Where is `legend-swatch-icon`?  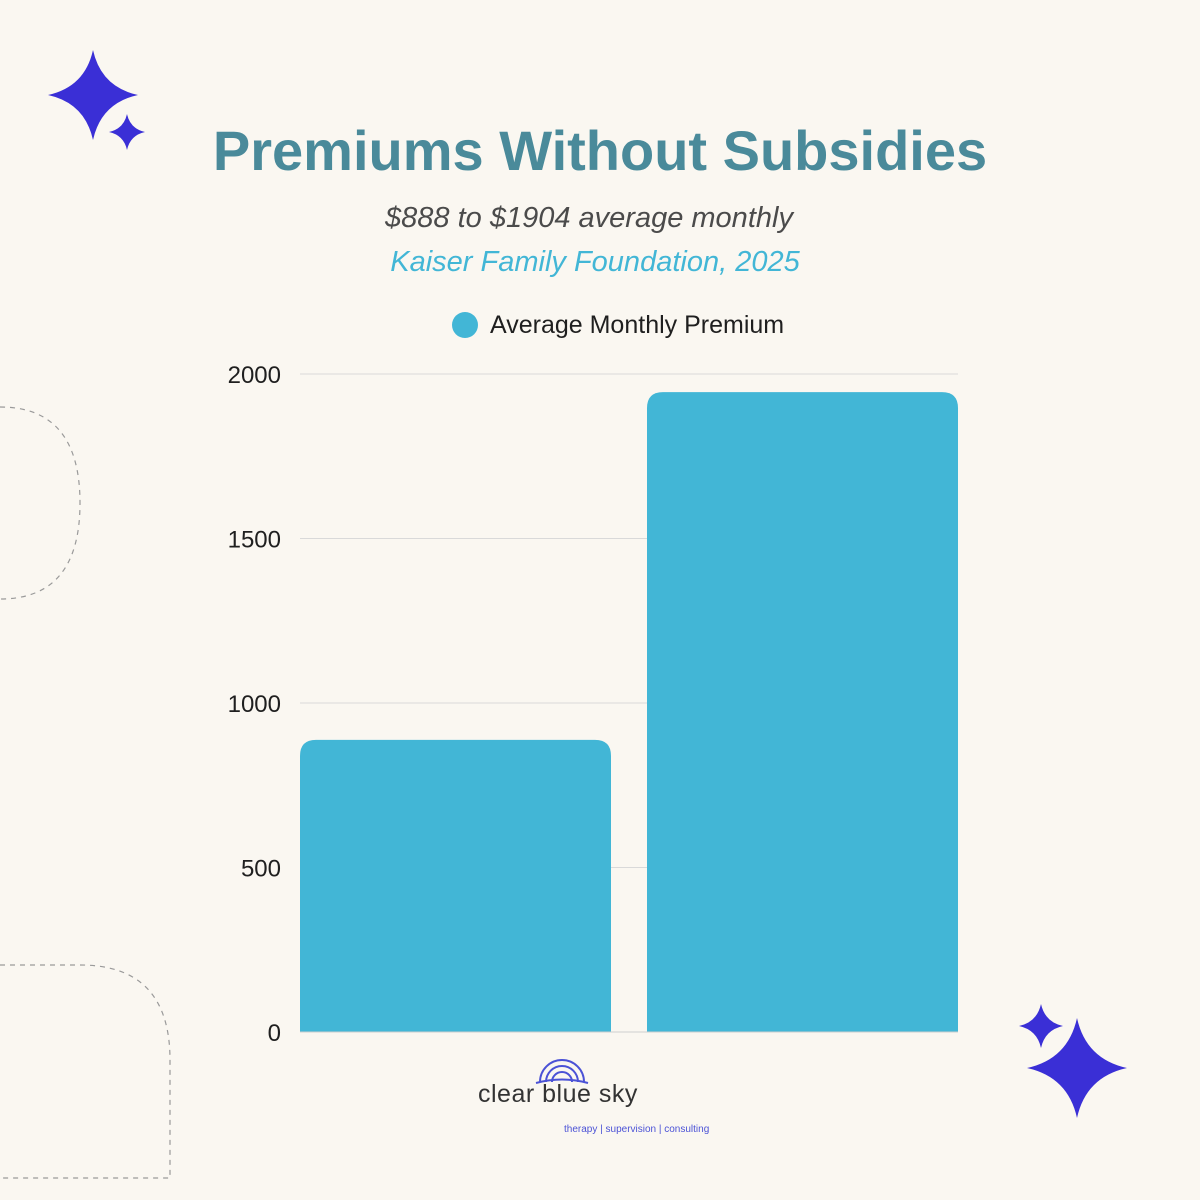 legend-swatch-icon is located at coordinates (465, 325).